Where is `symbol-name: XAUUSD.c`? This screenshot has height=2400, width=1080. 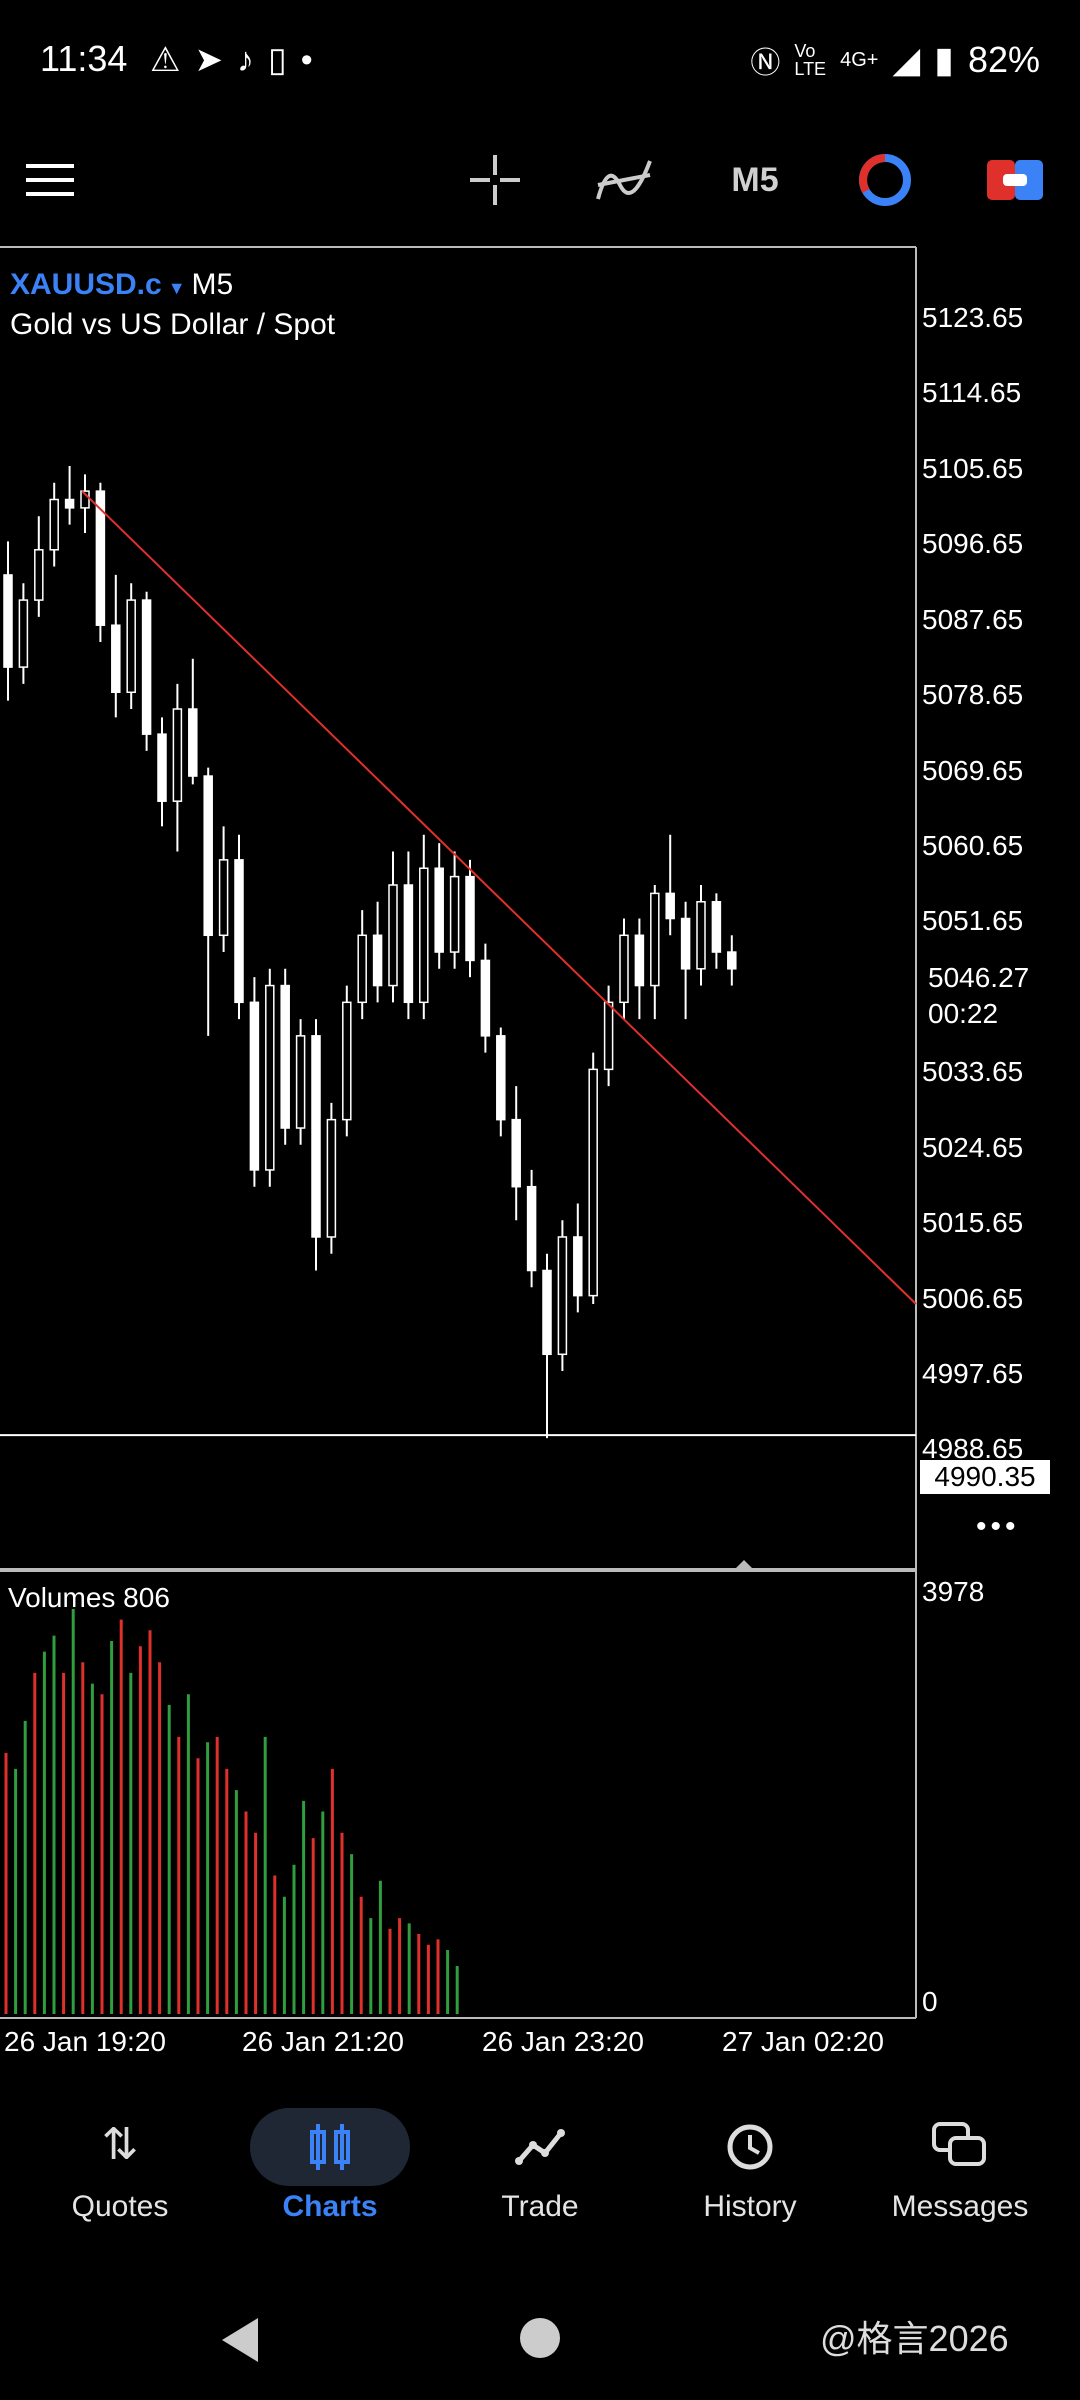 symbol-name: XAUUSD.c is located at coordinates (86, 284).